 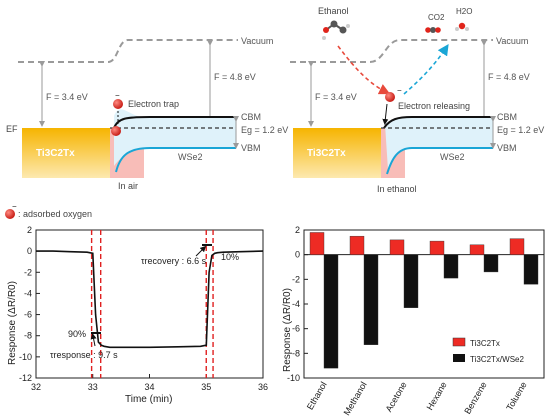 What do you see at coordinates (331, 311) in the screenshot?
I see `bar-composite-ethanol` at bounding box center [331, 311].